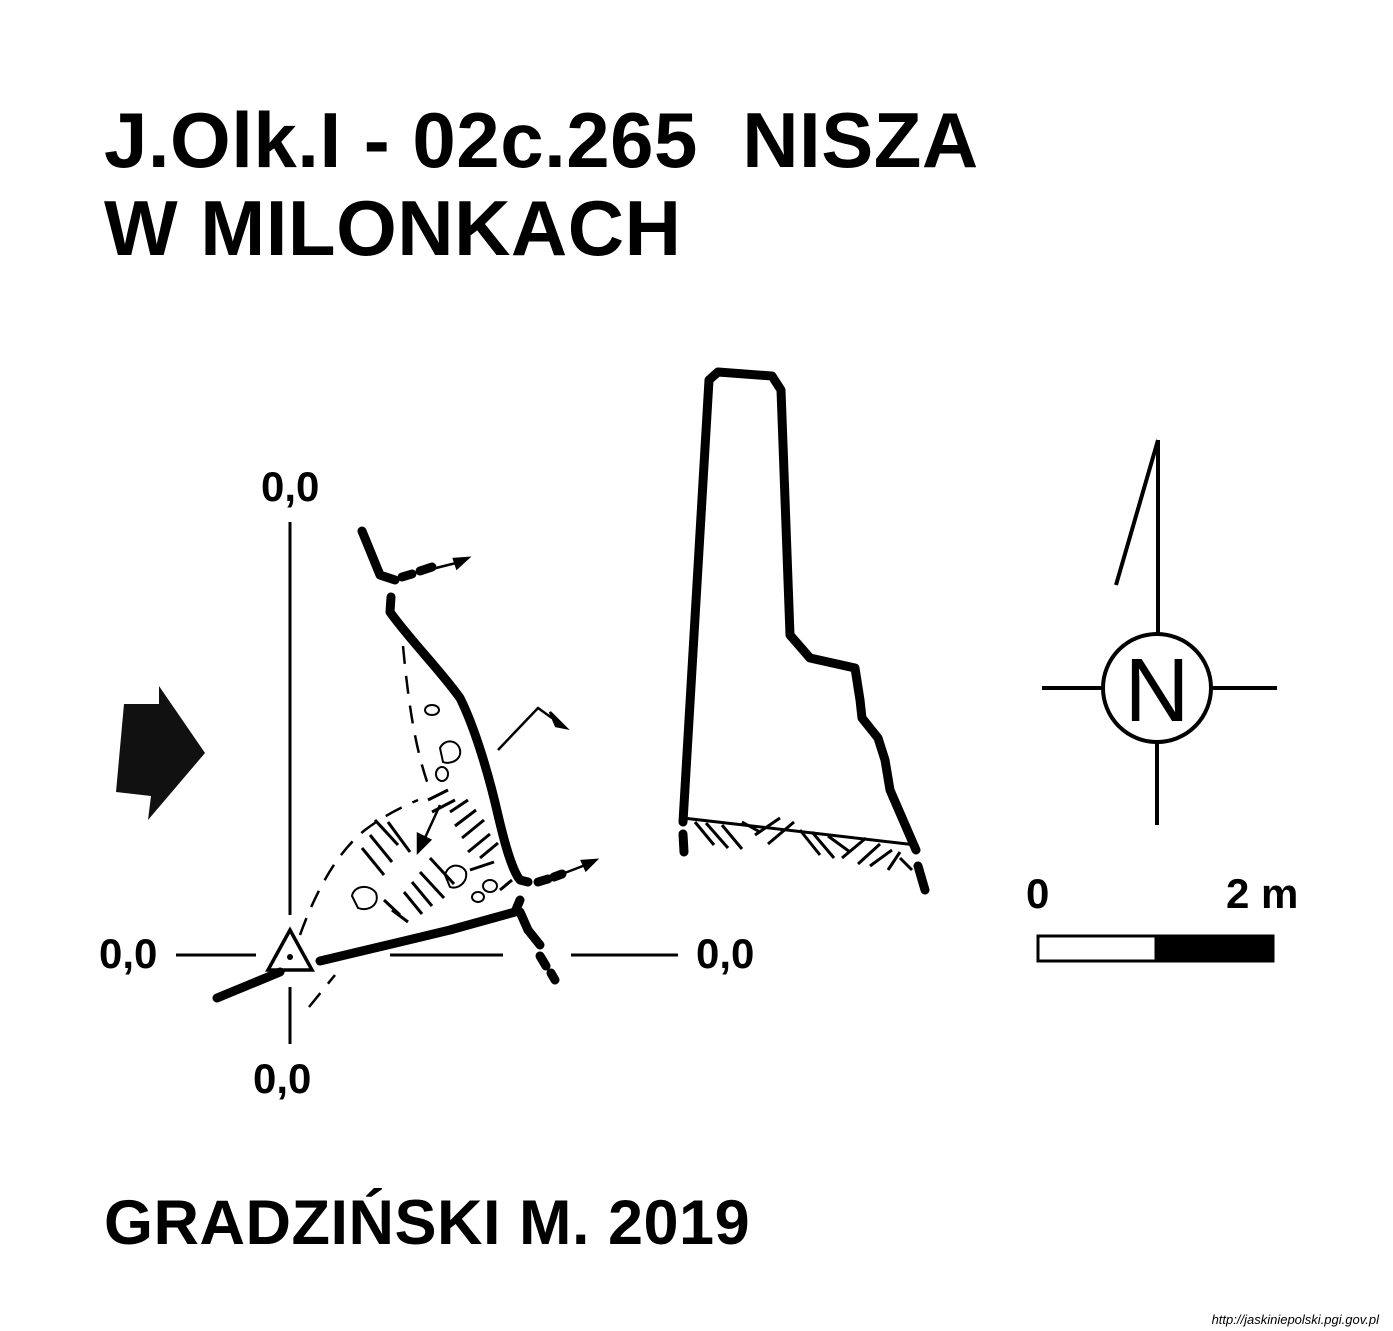  What do you see at coordinates (533, 728) in the screenshot?
I see `section-line-marker` at bounding box center [533, 728].